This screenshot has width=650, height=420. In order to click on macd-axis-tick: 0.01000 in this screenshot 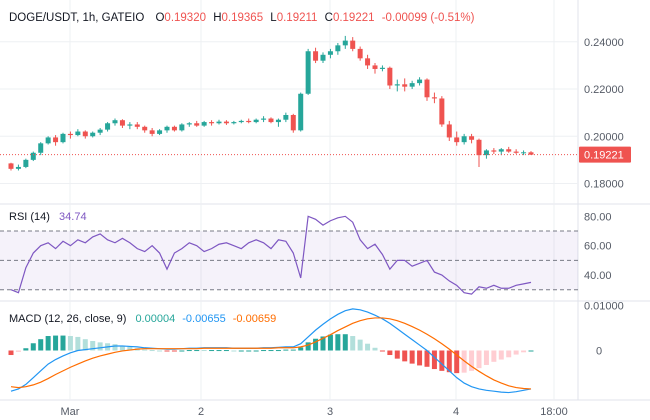, I will do `click(604, 306)`.